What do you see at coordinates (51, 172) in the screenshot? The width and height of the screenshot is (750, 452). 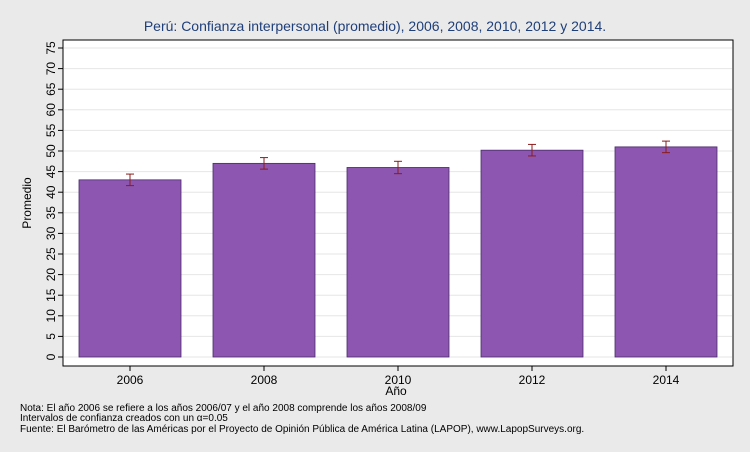 I see `y-tick-label: 45` at bounding box center [51, 172].